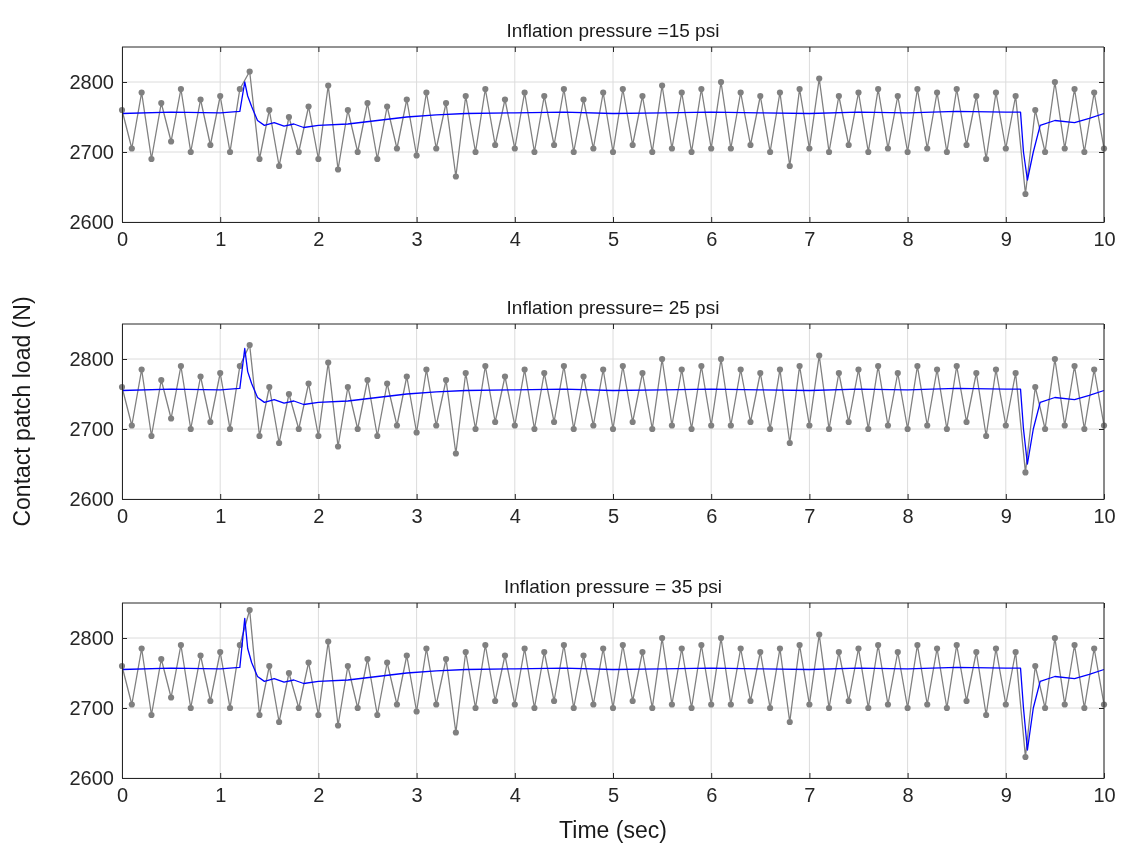  I want to click on line-series, so click(613, 131).